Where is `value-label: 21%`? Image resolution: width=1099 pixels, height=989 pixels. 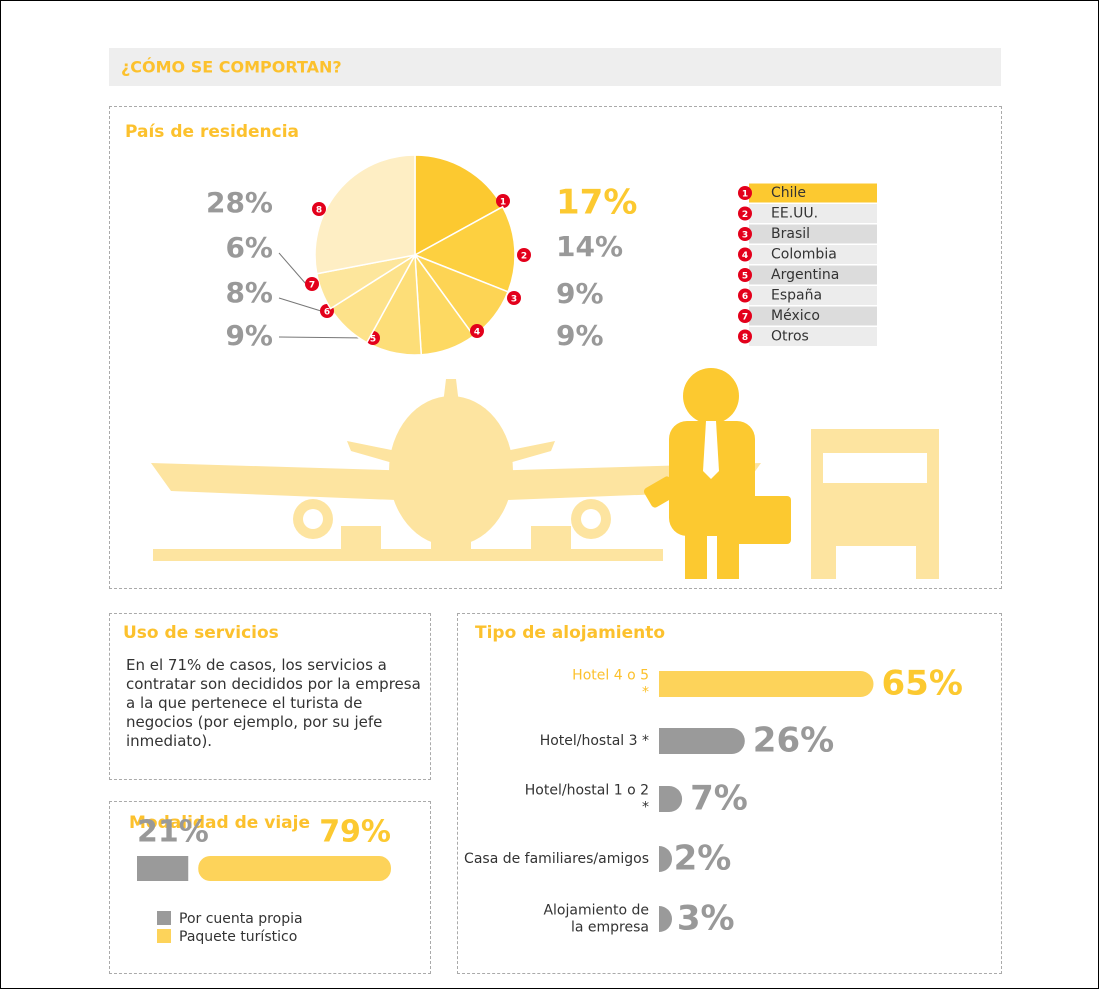 value-label: 21% is located at coordinates (173, 832).